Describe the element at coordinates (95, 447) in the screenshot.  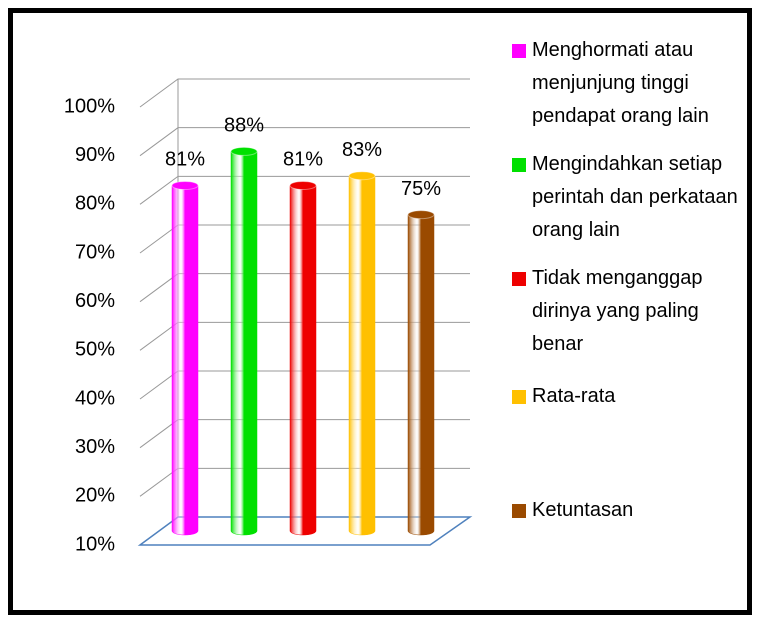
I see `y-tick-label: 30%` at that location.